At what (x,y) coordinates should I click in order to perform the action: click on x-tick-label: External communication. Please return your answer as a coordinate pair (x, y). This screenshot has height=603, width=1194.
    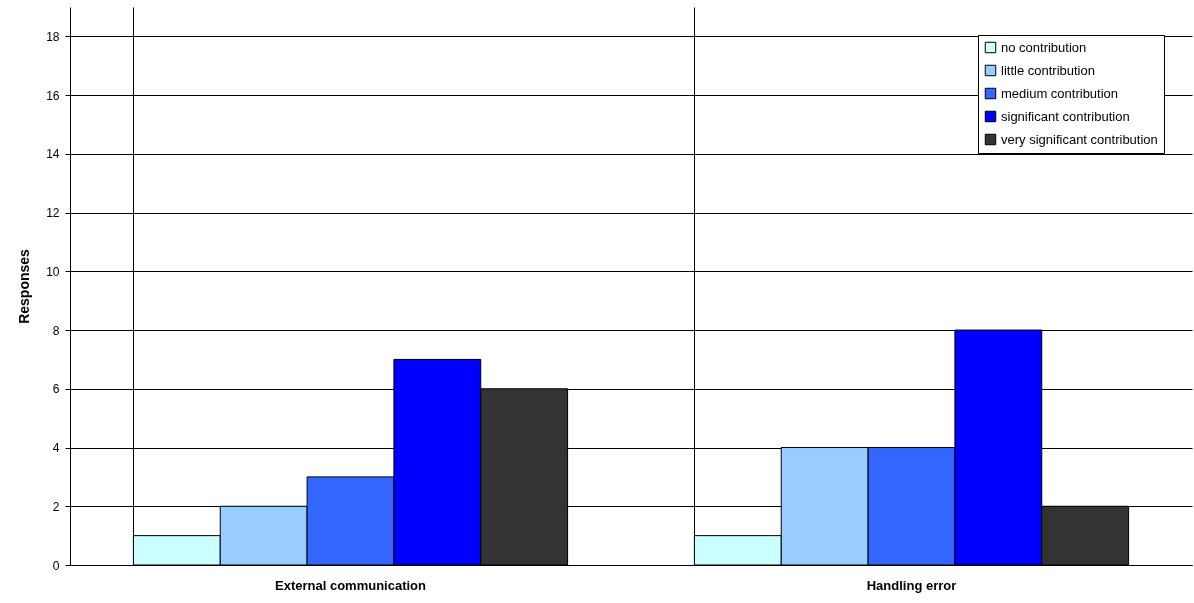
    Looking at the image, I should click on (351, 585).